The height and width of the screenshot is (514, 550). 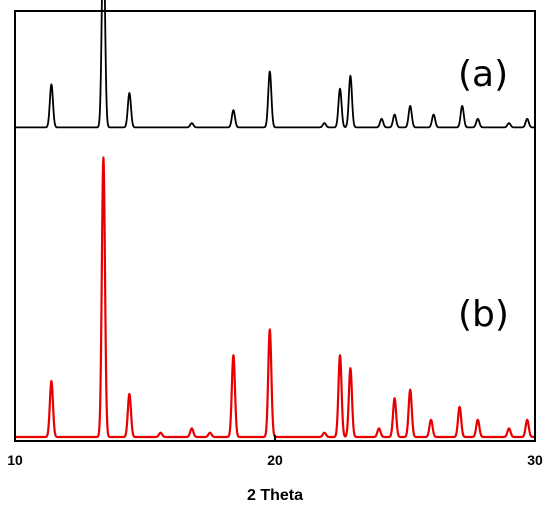 I want to click on x-tick-label: 30, so click(x=535, y=460).